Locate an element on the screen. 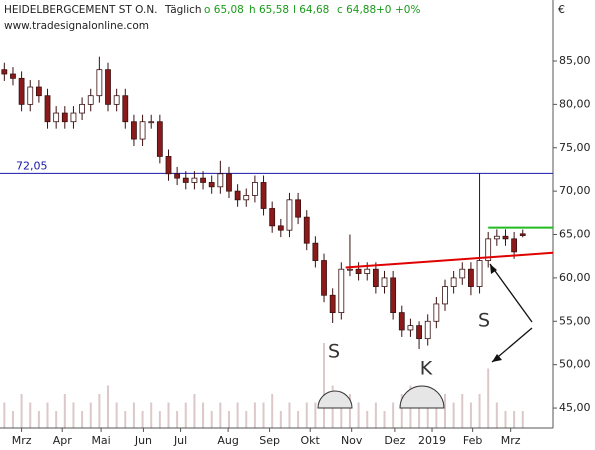 This screenshot has width=595, height=450. y-tick-label: 45,00 is located at coordinates (575, 407).